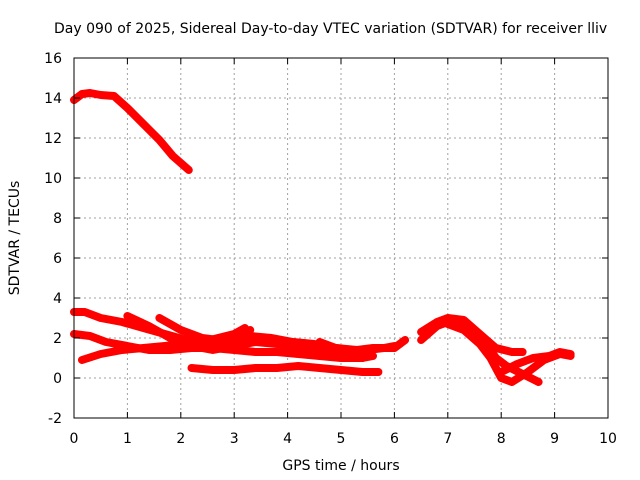 The image size is (640, 480). I want to click on x-tick-label: 3, so click(234, 439).